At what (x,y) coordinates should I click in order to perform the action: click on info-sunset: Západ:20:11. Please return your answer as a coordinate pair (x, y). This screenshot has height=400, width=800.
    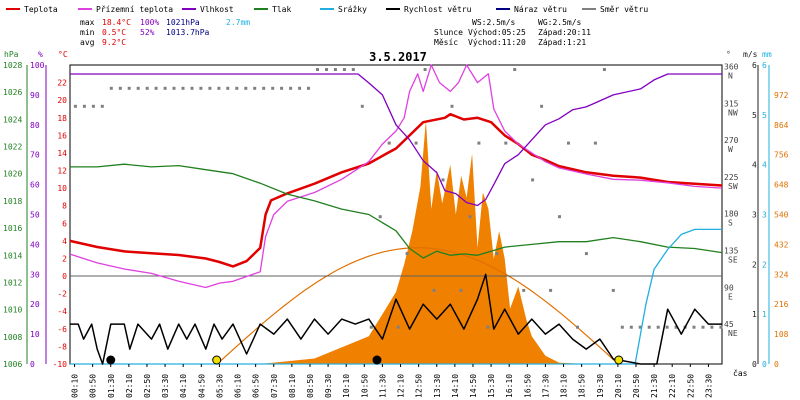
    Looking at the image, I should click on (564, 32).